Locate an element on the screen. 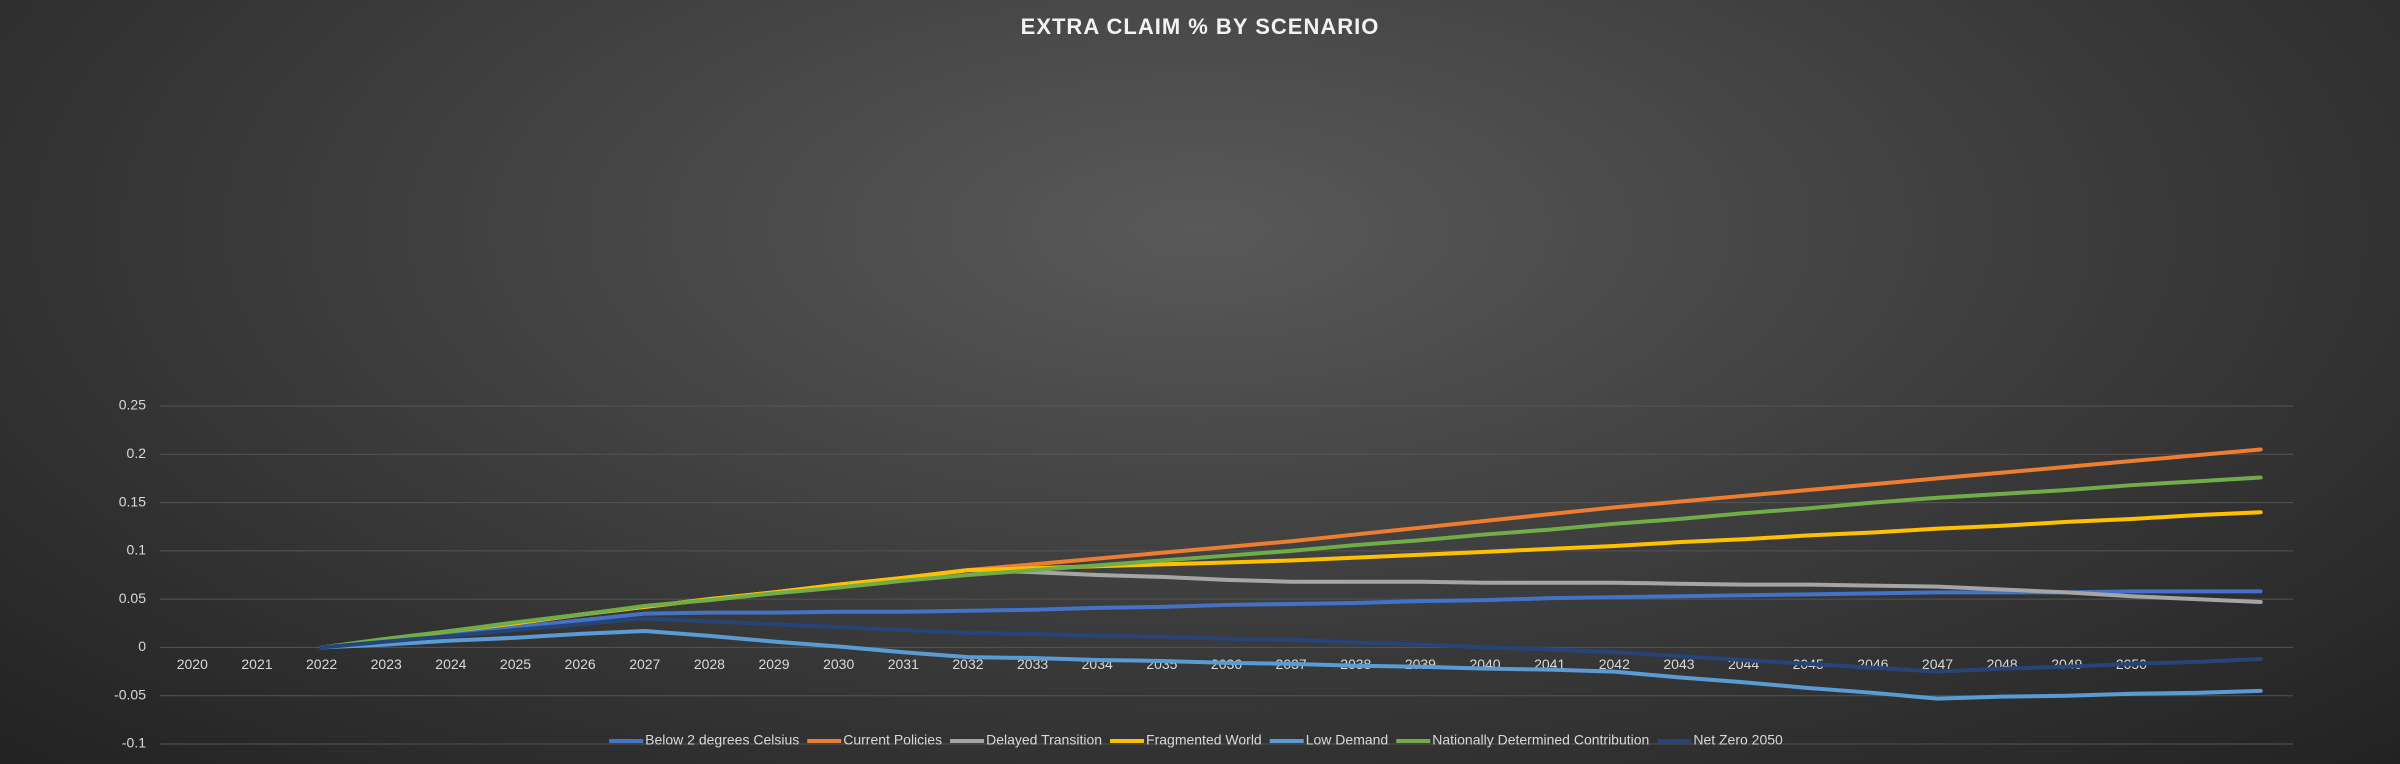 Image resolution: width=2400 pixels, height=764 pixels. y-tick-label: 0.25 is located at coordinates (132, 405).